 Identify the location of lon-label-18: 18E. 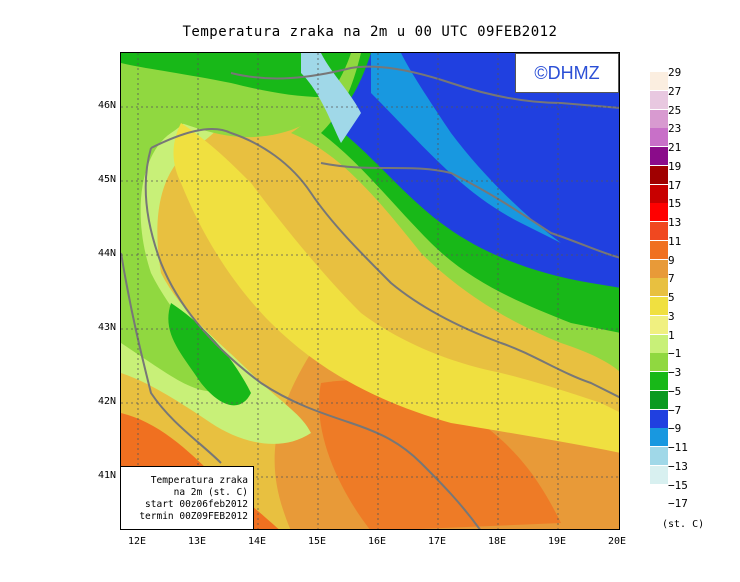
(497, 541).